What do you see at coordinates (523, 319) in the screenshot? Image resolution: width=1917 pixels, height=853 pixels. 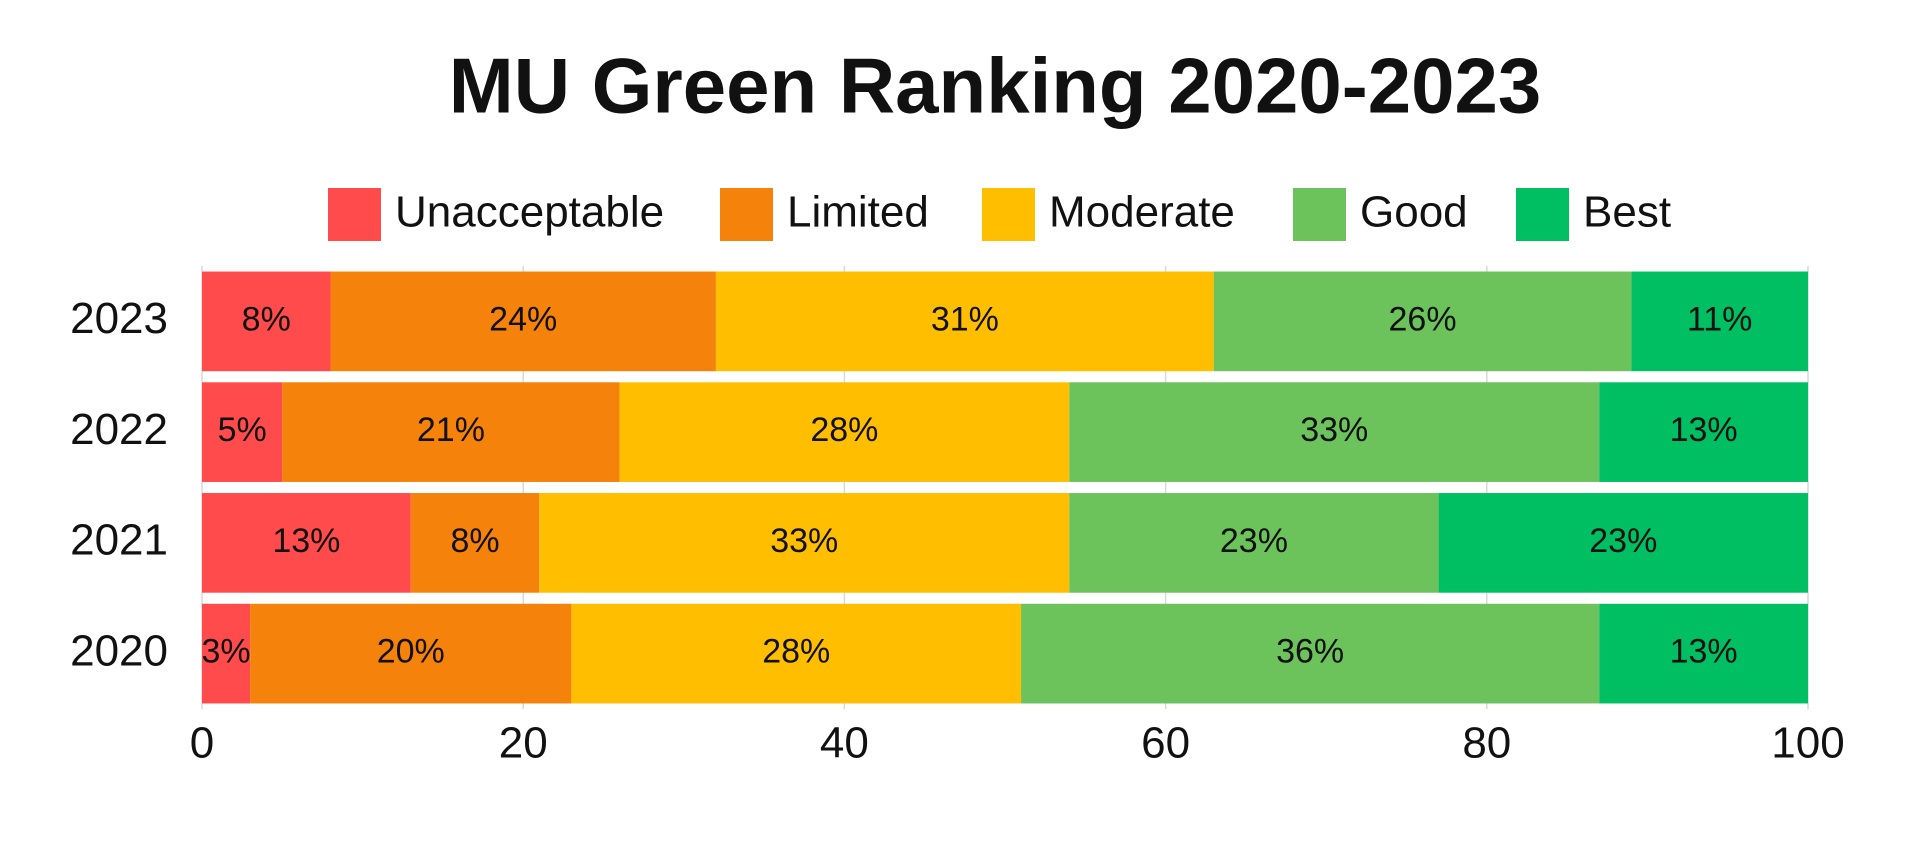 I see `data-label: 24%` at bounding box center [523, 319].